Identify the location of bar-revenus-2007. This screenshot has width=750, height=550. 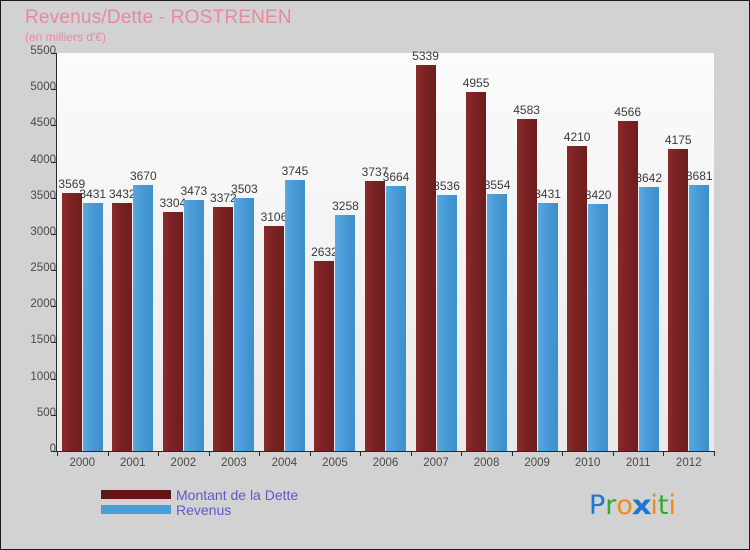
(446, 323).